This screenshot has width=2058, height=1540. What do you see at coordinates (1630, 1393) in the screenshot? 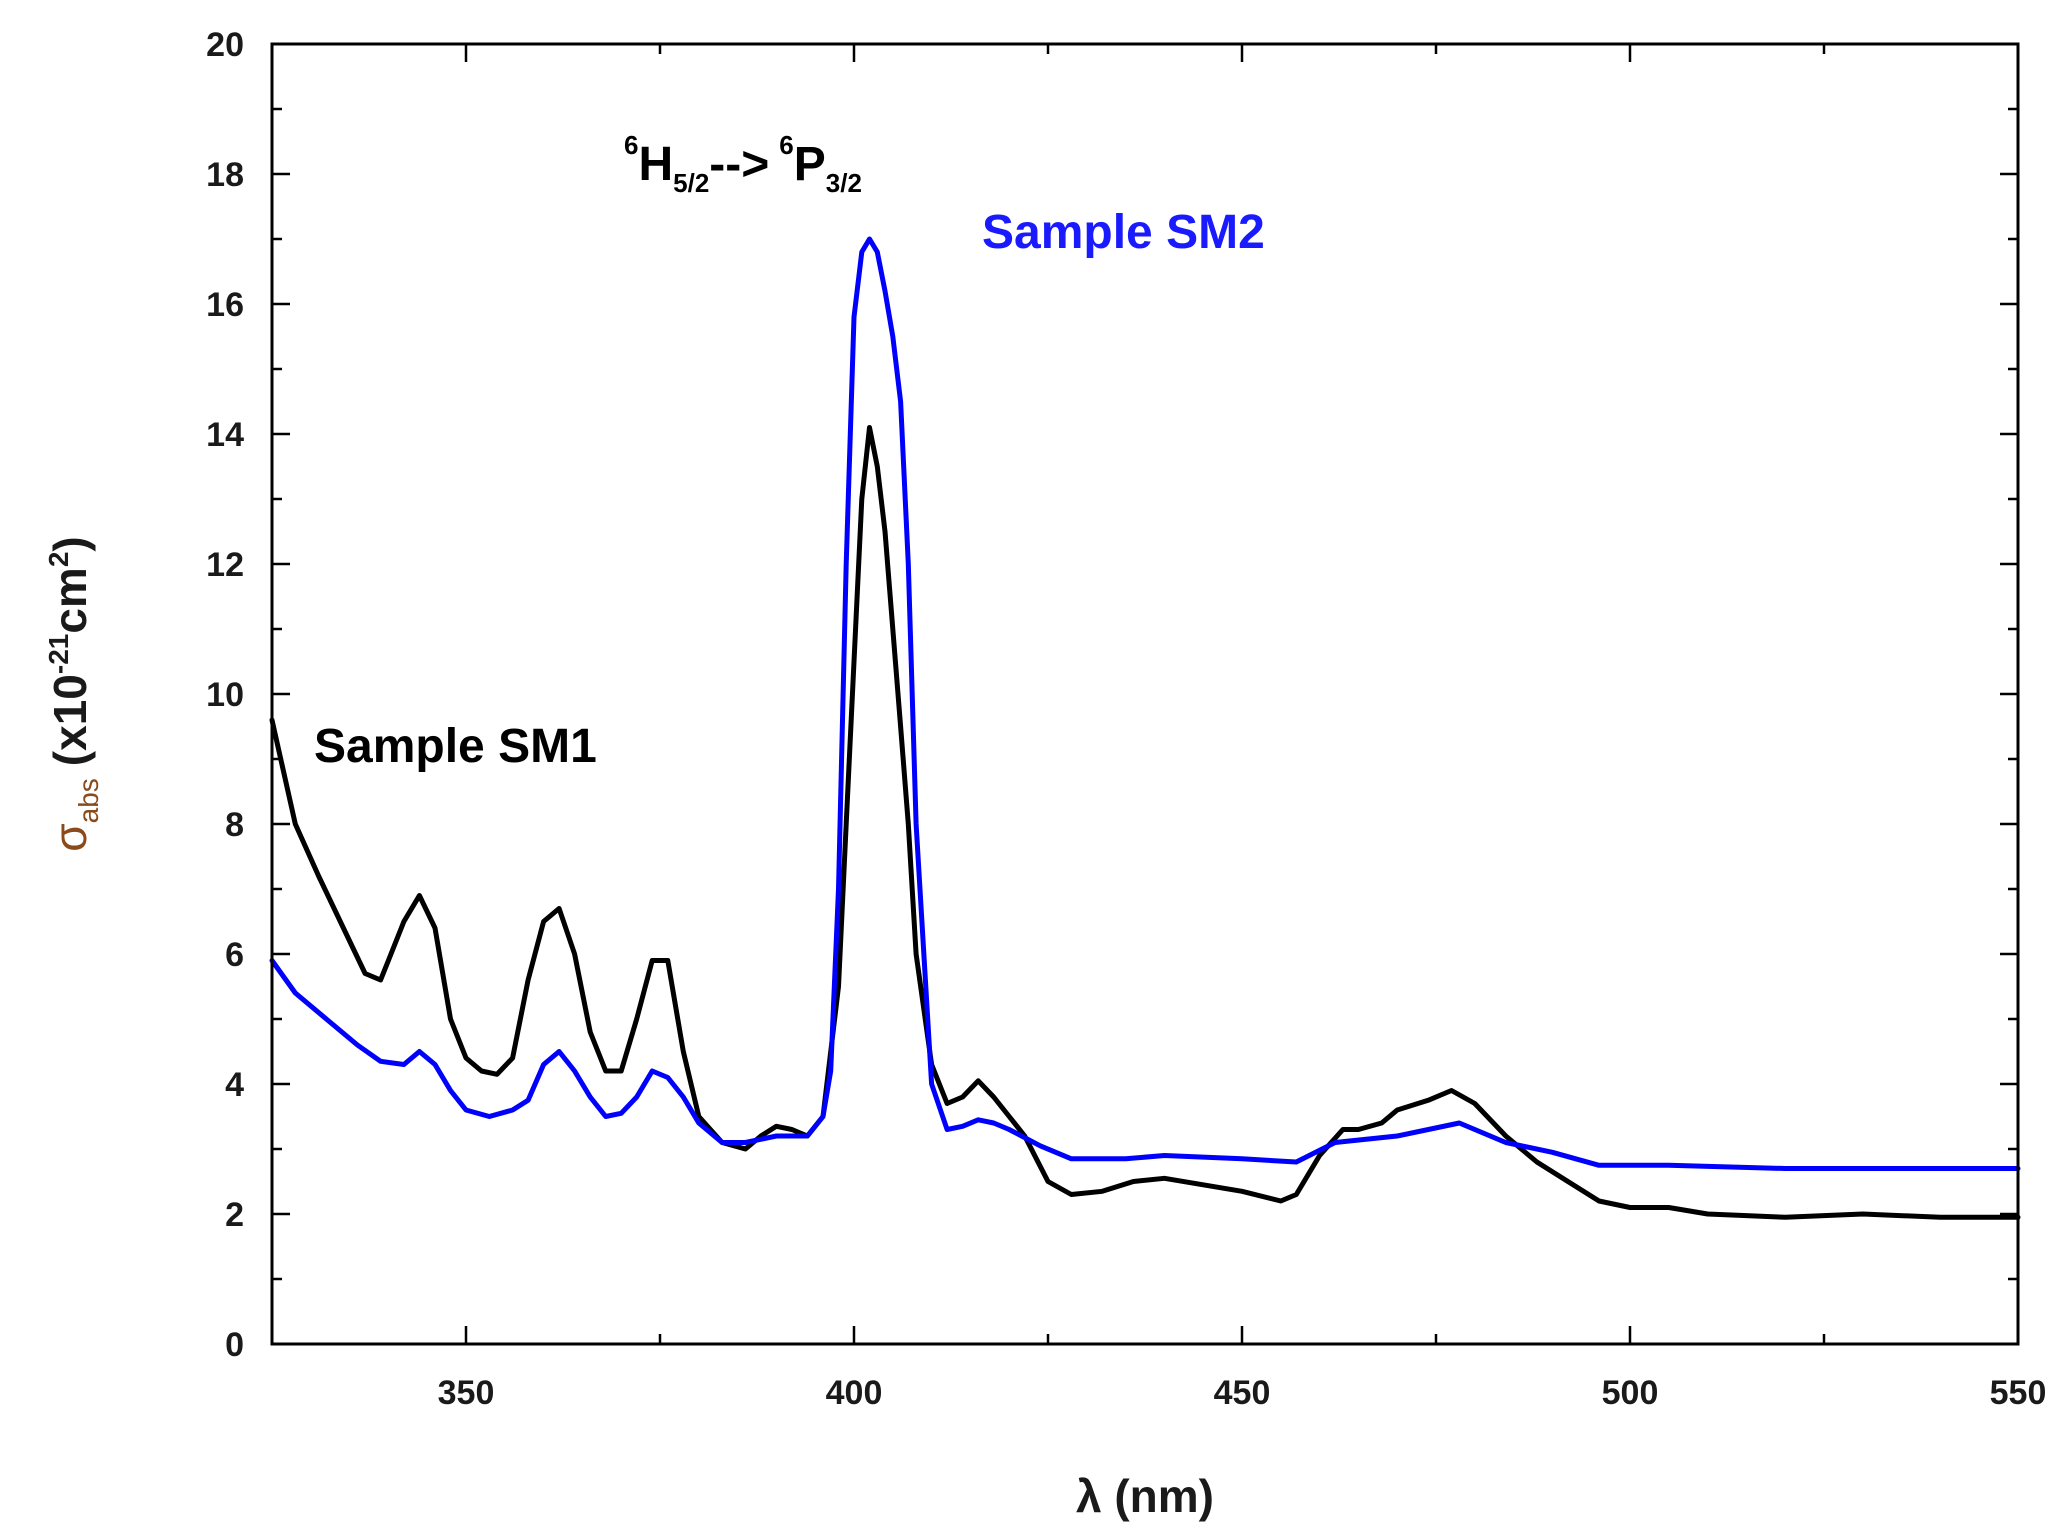
I see `x-tick-label: 500` at bounding box center [1630, 1393].